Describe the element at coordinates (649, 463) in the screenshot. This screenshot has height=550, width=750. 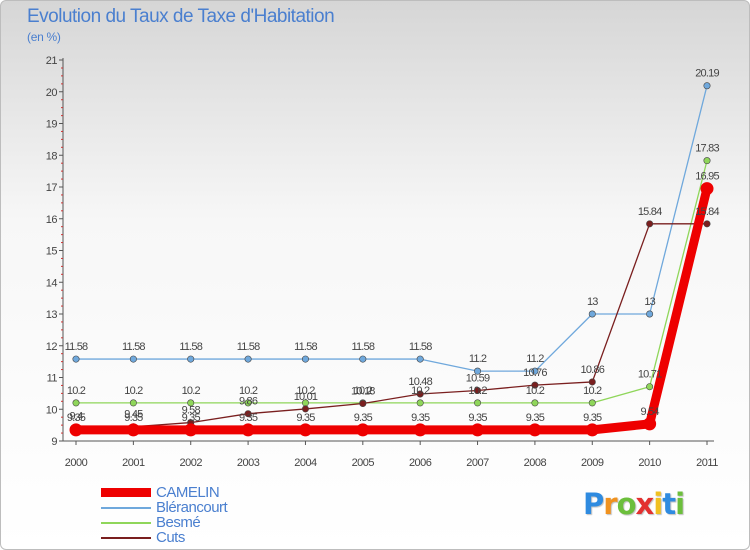
I see `x-tick-label: 2010` at that location.